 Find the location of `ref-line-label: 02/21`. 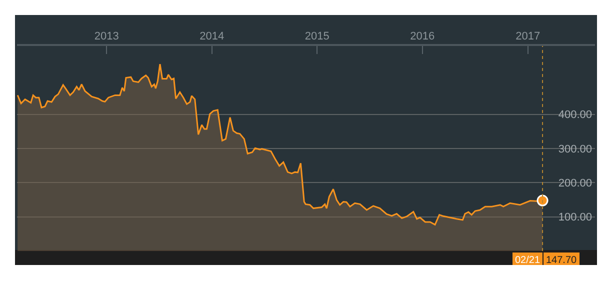

ref-line-label: 02/21 is located at coordinates (527, 260).